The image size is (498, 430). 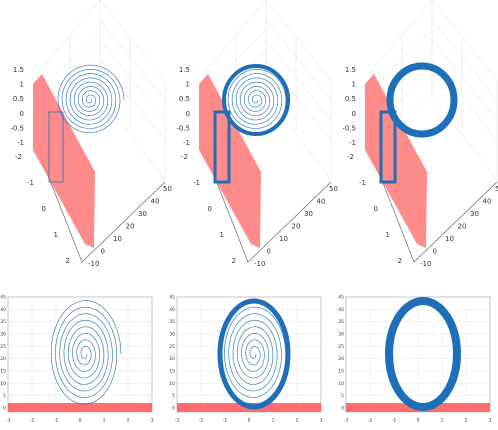 What do you see at coordinates (188, 114) in the screenshot?
I see `z-tick-label: 0` at bounding box center [188, 114].